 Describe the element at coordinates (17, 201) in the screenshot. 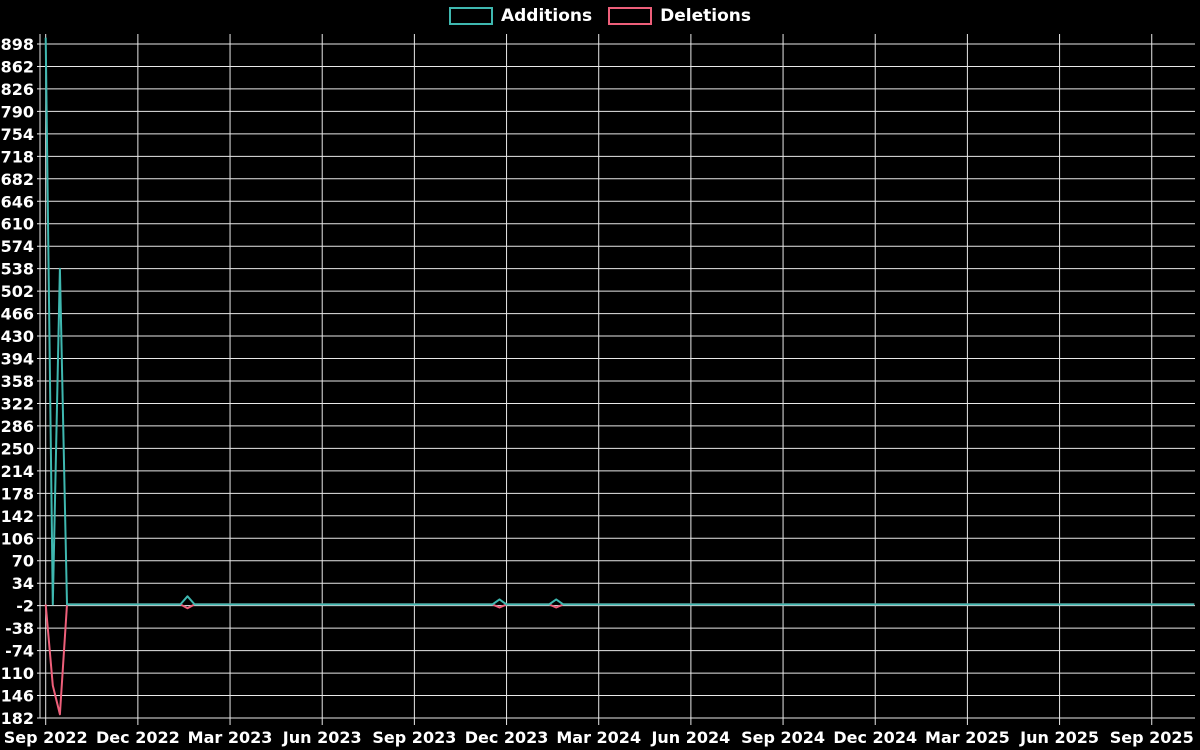

I see `y-tick-label: 646` at that location.